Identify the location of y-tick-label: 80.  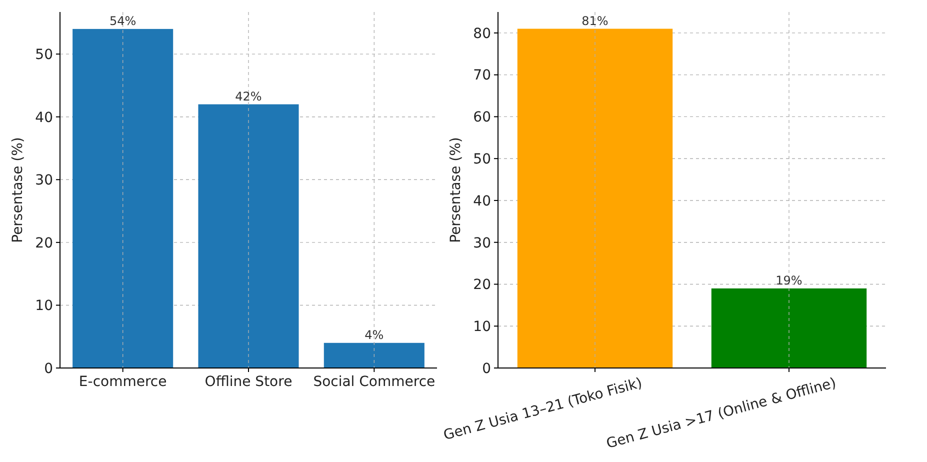
(482, 34).